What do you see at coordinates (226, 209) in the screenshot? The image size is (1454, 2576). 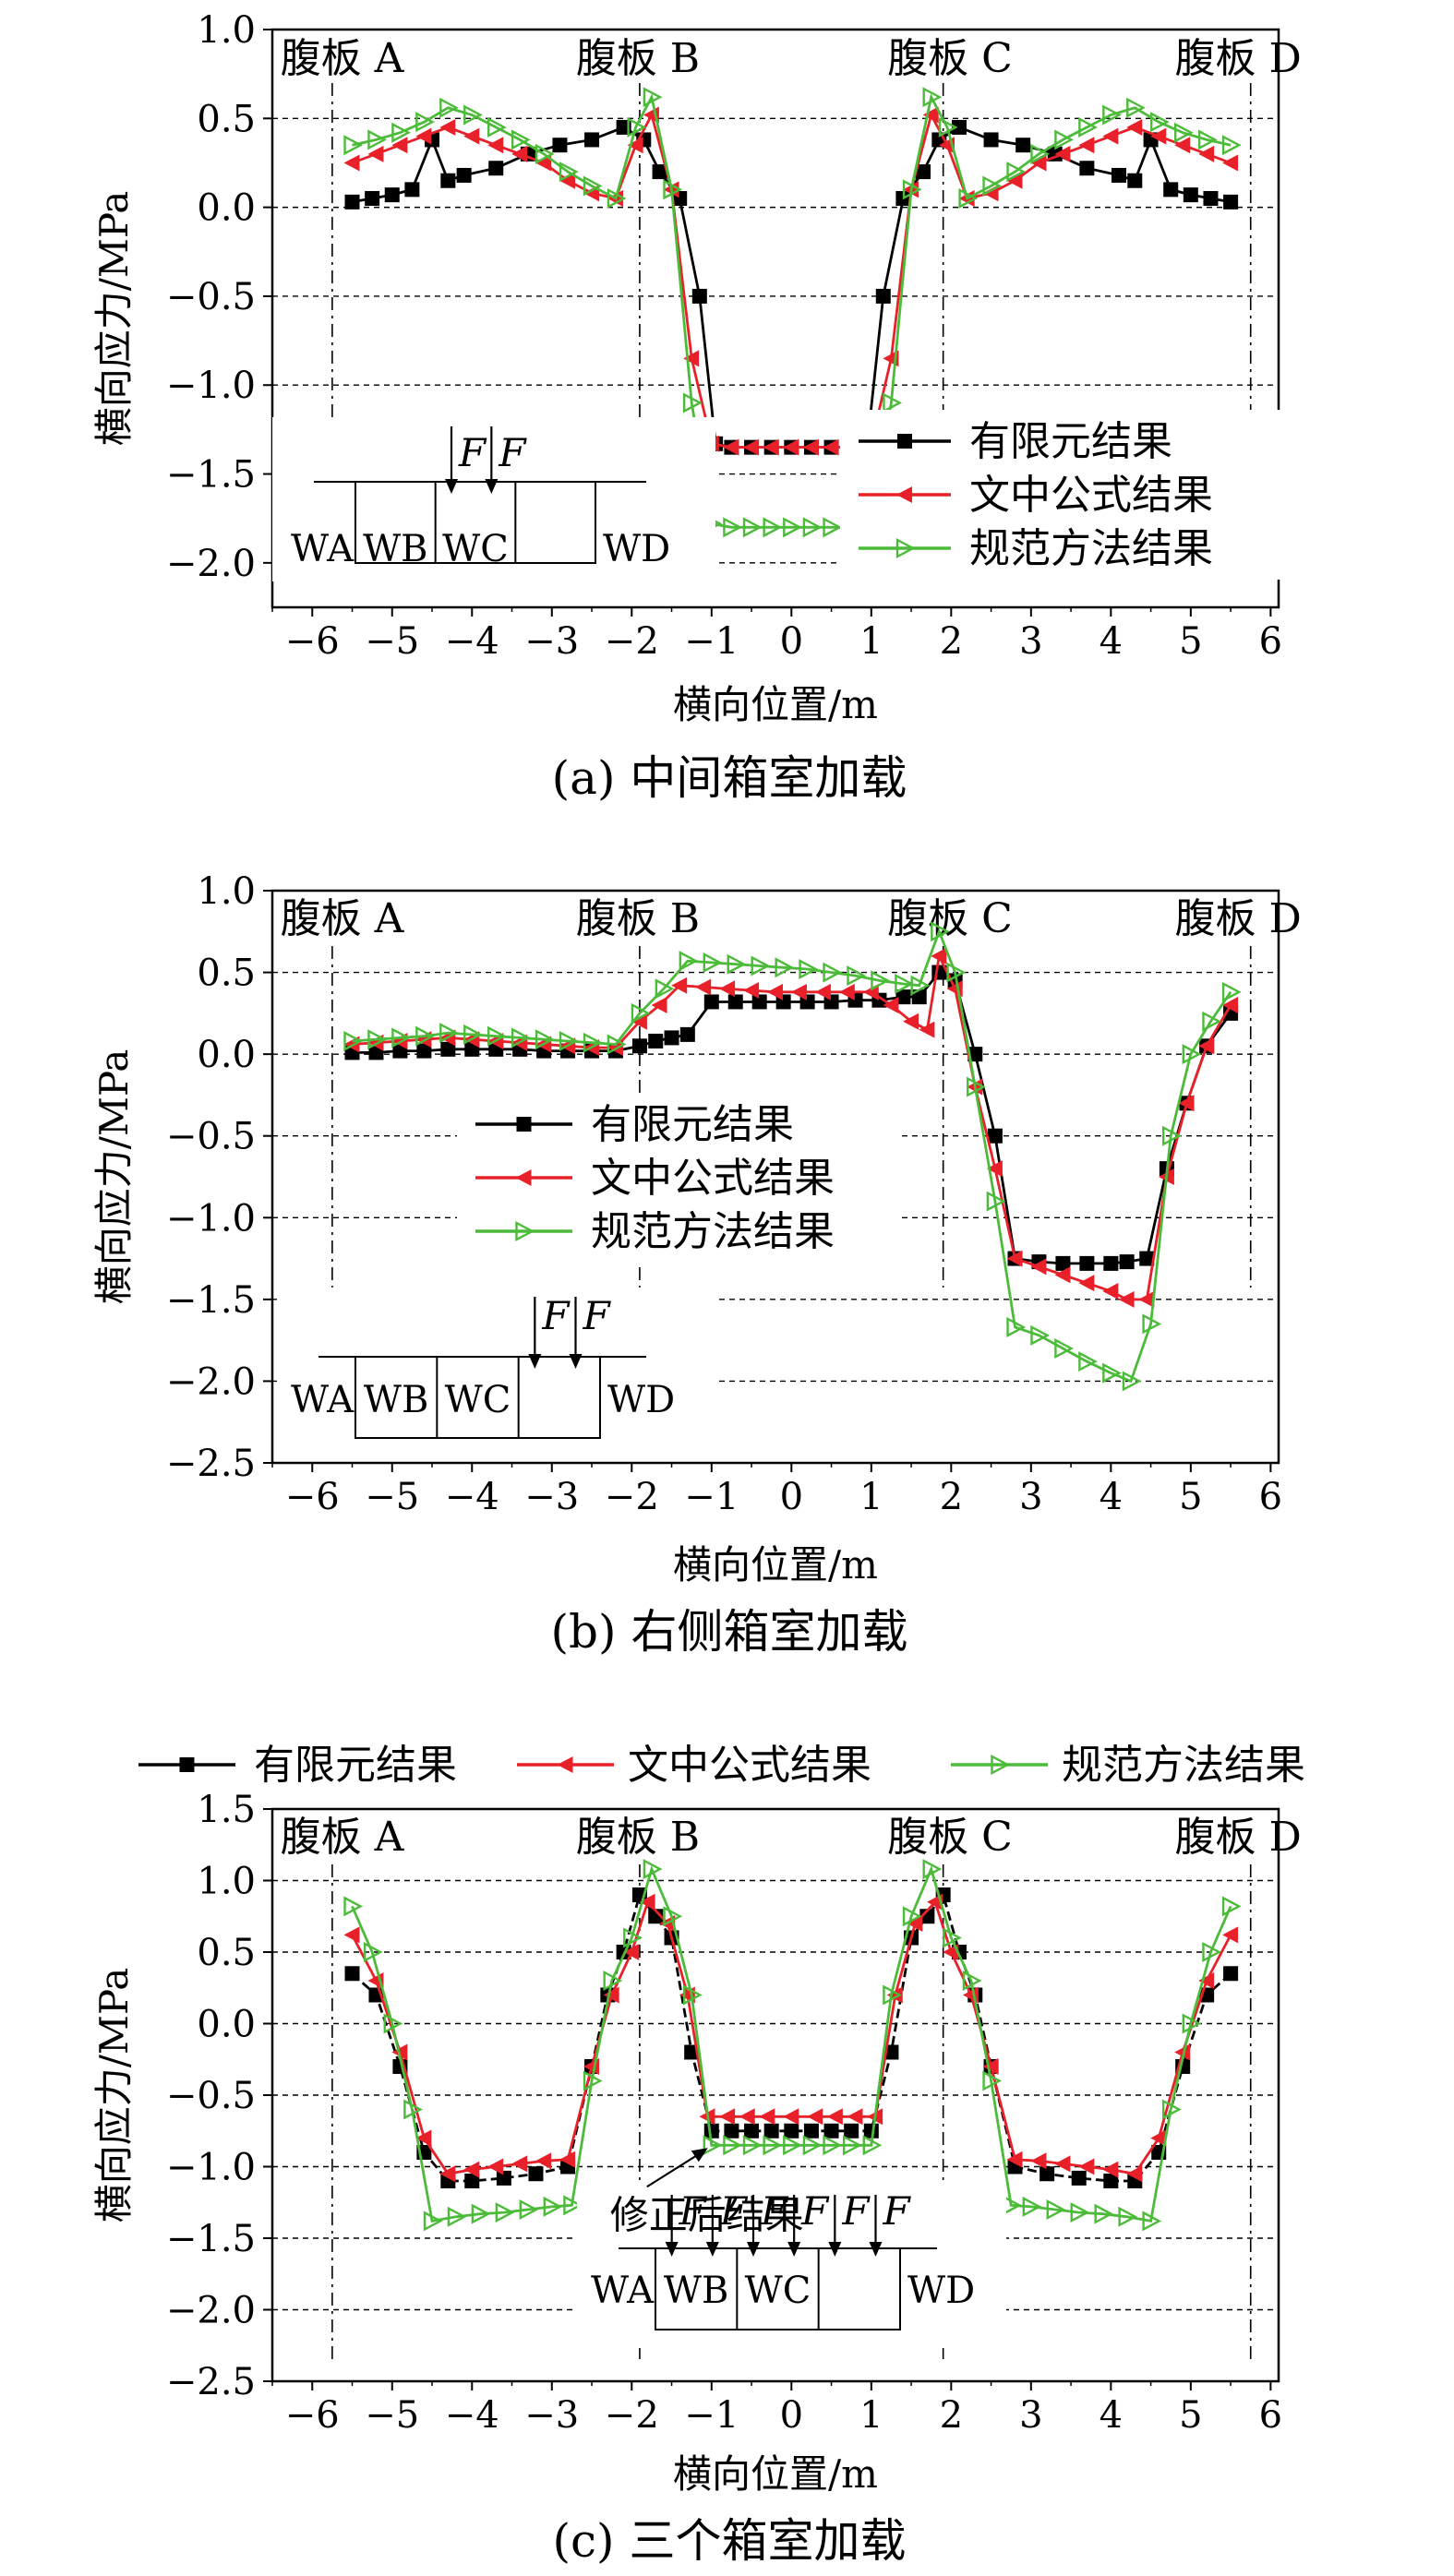 I see `y-tick-label: 0.0` at bounding box center [226, 209].